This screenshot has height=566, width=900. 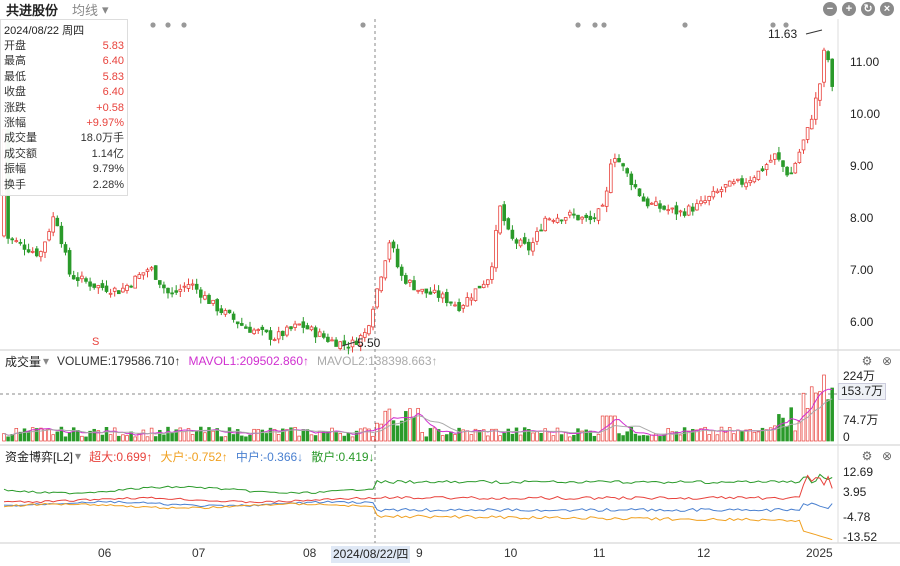 What do you see at coordinates (64, 138) in the screenshot?
I see `info-row: 成交量 18.0万手` at bounding box center [64, 138].